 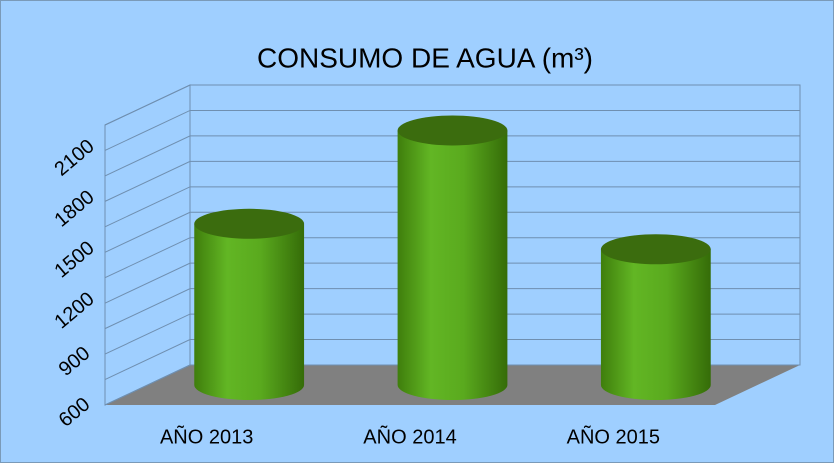 What do you see at coordinates (206, 436) in the screenshot?
I see `x-tick-label: AÑO 2013` at bounding box center [206, 436].